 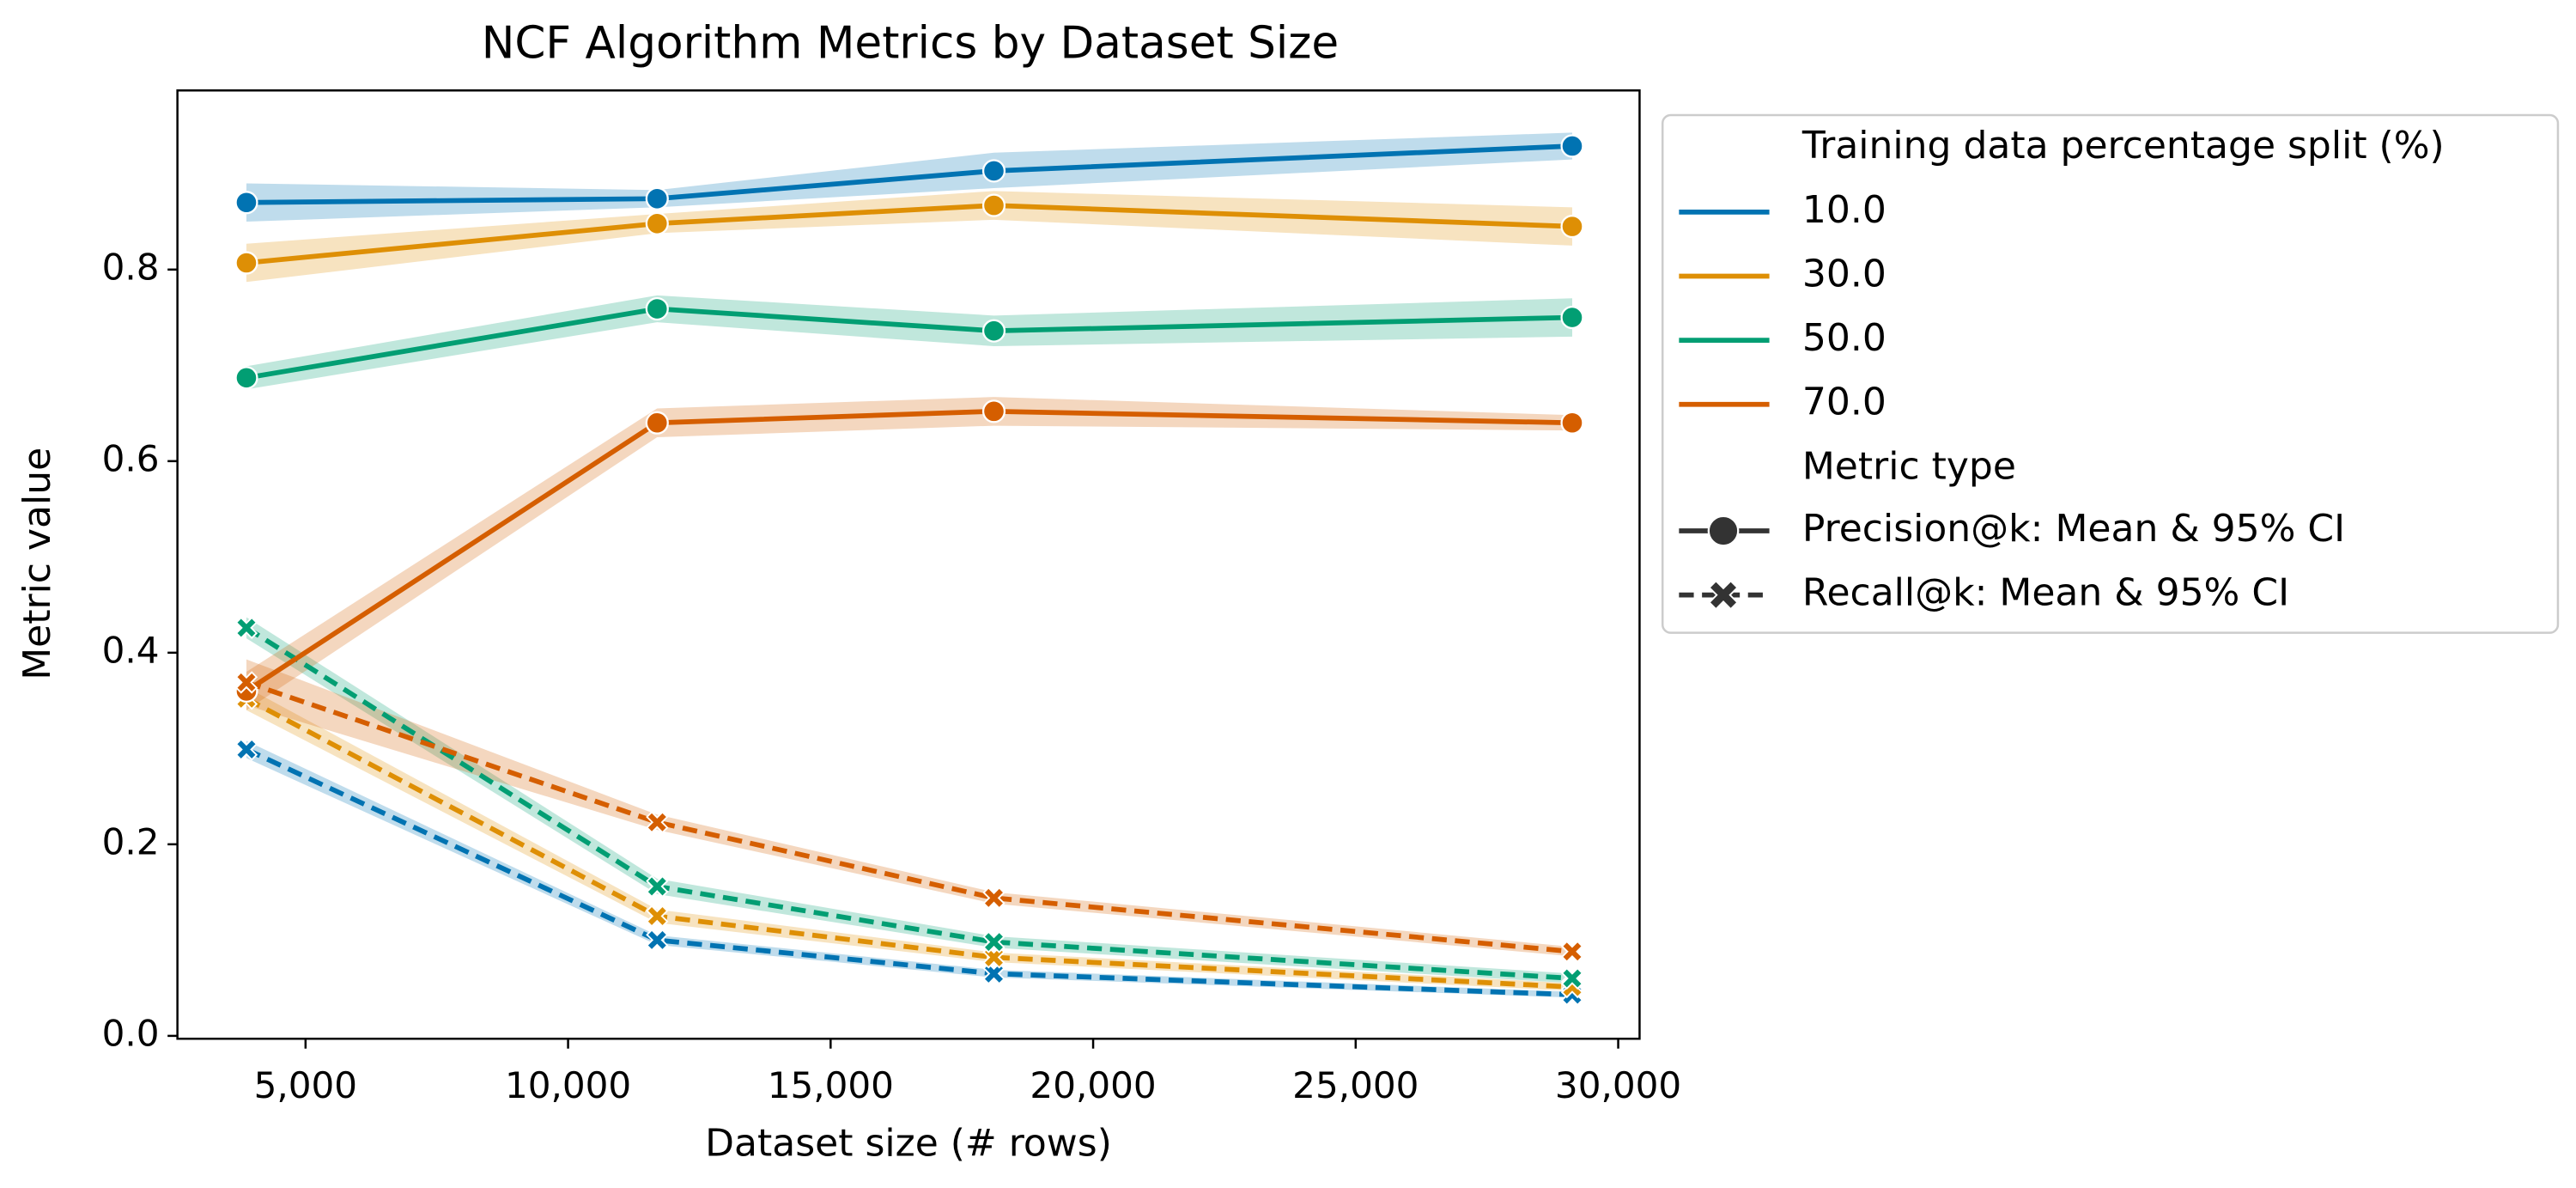 What do you see at coordinates (568, 1085) in the screenshot?
I see `x-tick-label: 10,000` at bounding box center [568, 1085].